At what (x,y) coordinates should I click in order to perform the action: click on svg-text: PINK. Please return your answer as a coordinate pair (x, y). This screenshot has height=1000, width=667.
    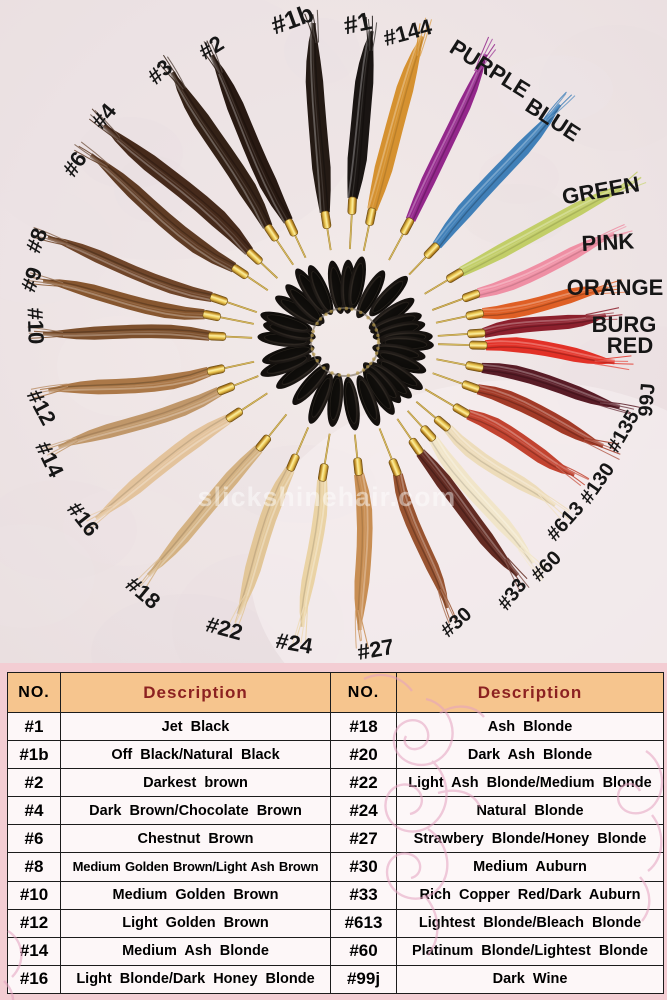
    Looking at the image, I should click on (608, 242).